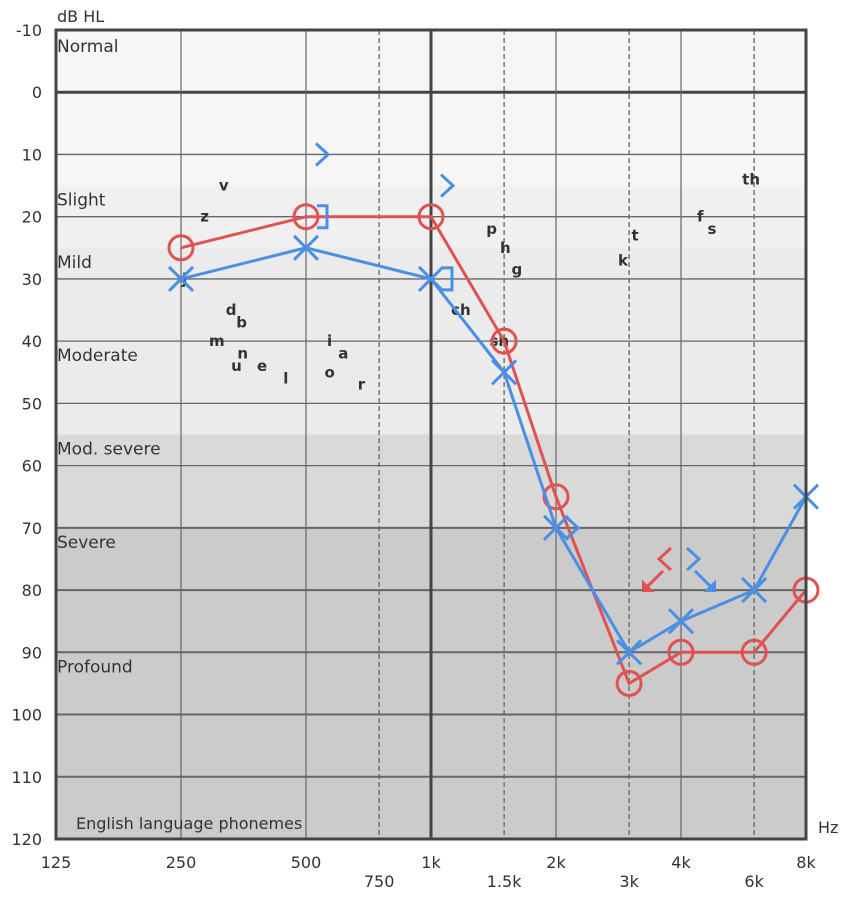 The width and height of the screenshot is (850, 900). What do you see at coordinates (32, 652) in the screenshot?
I see `y-tick-label: 90` at bounding box center [32, 652].